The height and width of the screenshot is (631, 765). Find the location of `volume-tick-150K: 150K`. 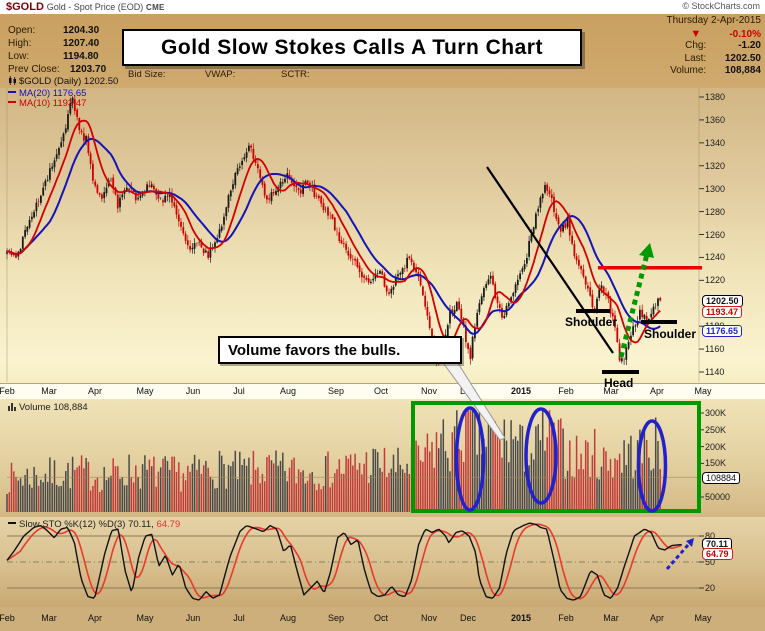

volume-tick-150K: 150K is located at coordinates (716, 463).